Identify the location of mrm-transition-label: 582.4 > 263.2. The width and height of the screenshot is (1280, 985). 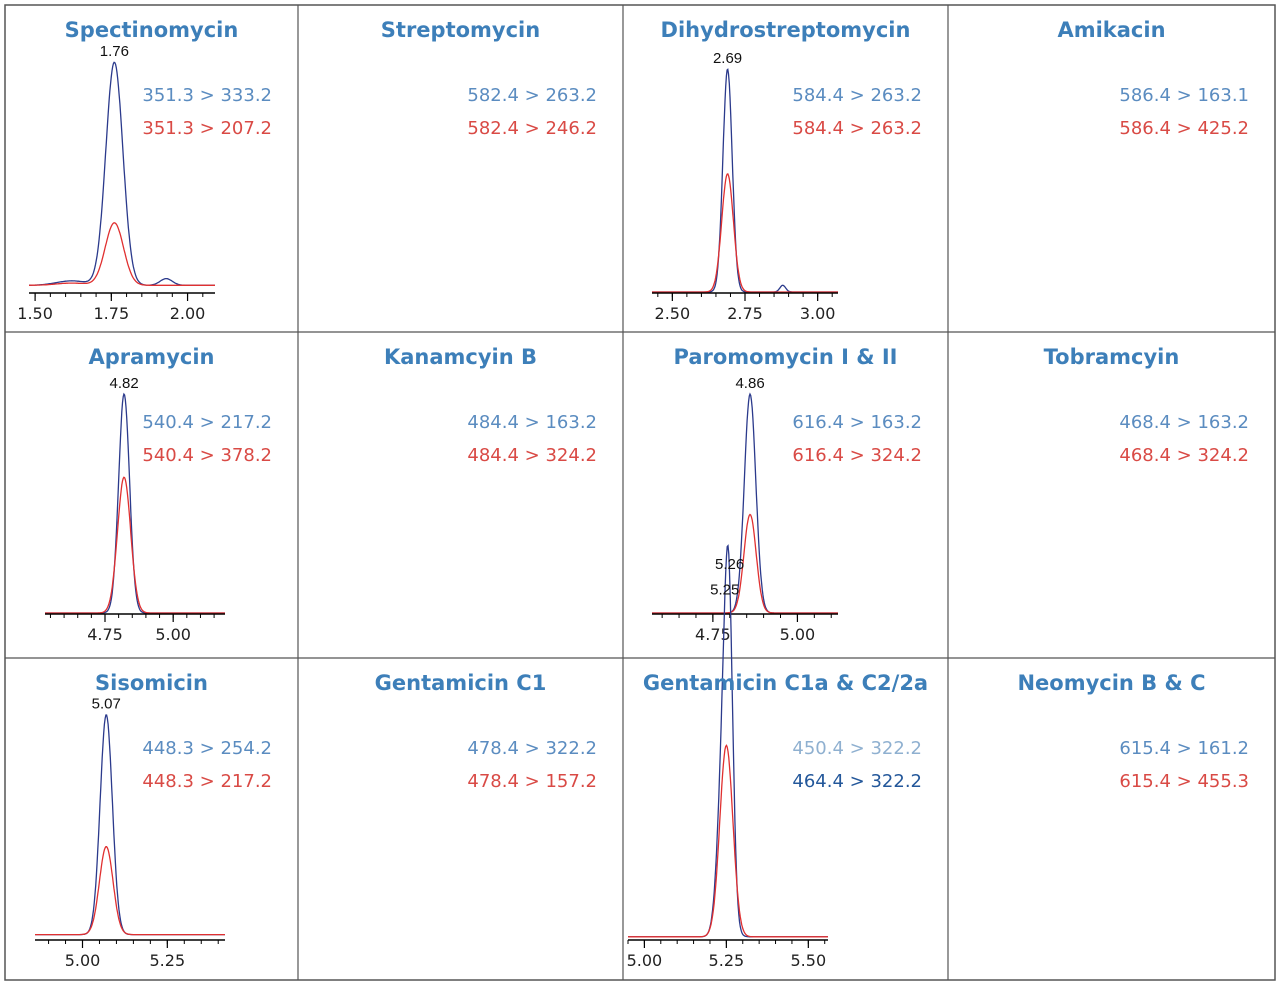
(532, 95).